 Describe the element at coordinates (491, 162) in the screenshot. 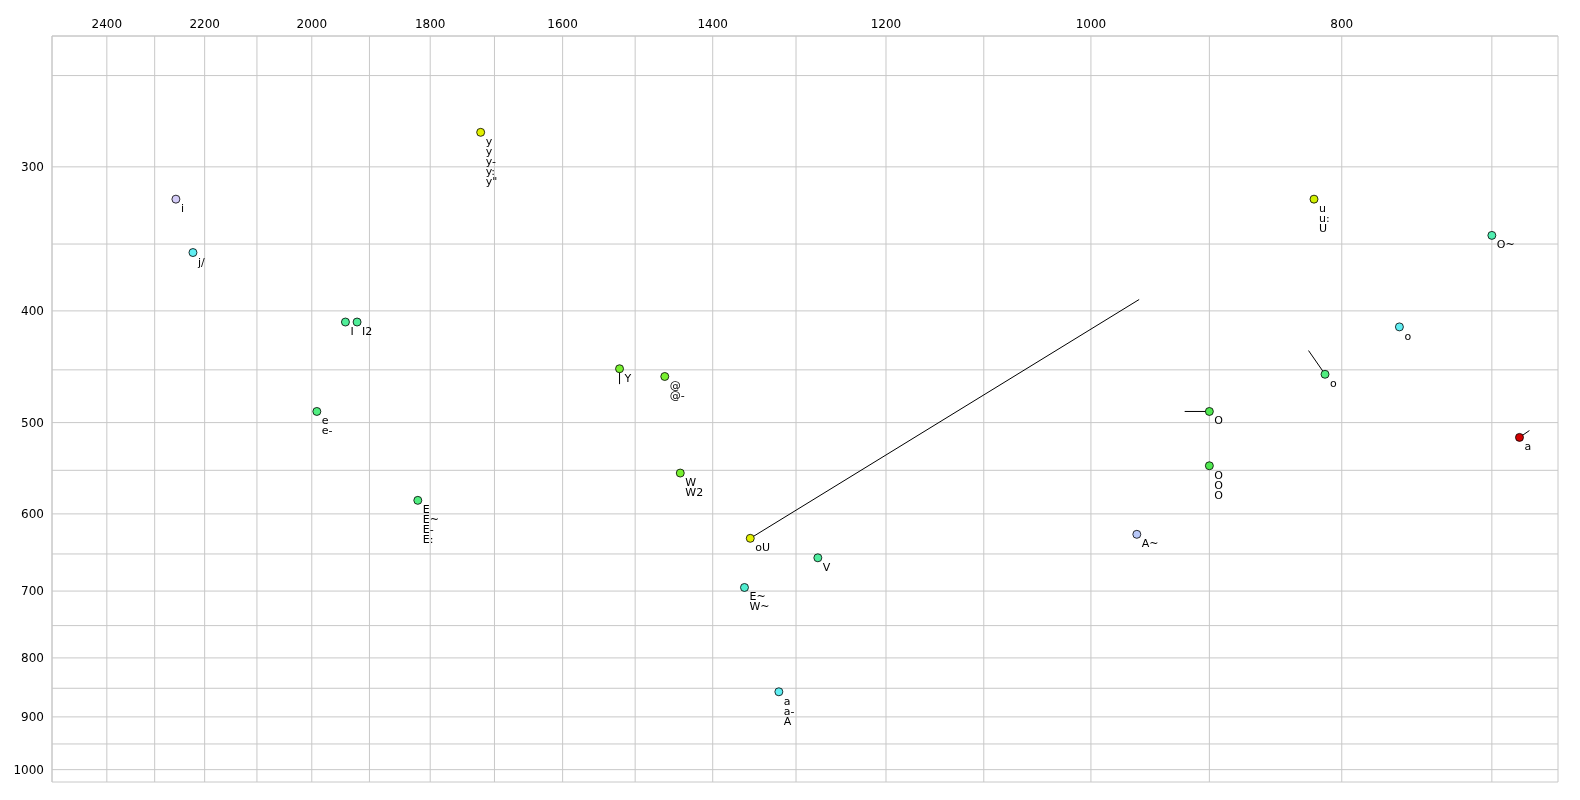

I see `annotation: y y y- y: y"` at that location.